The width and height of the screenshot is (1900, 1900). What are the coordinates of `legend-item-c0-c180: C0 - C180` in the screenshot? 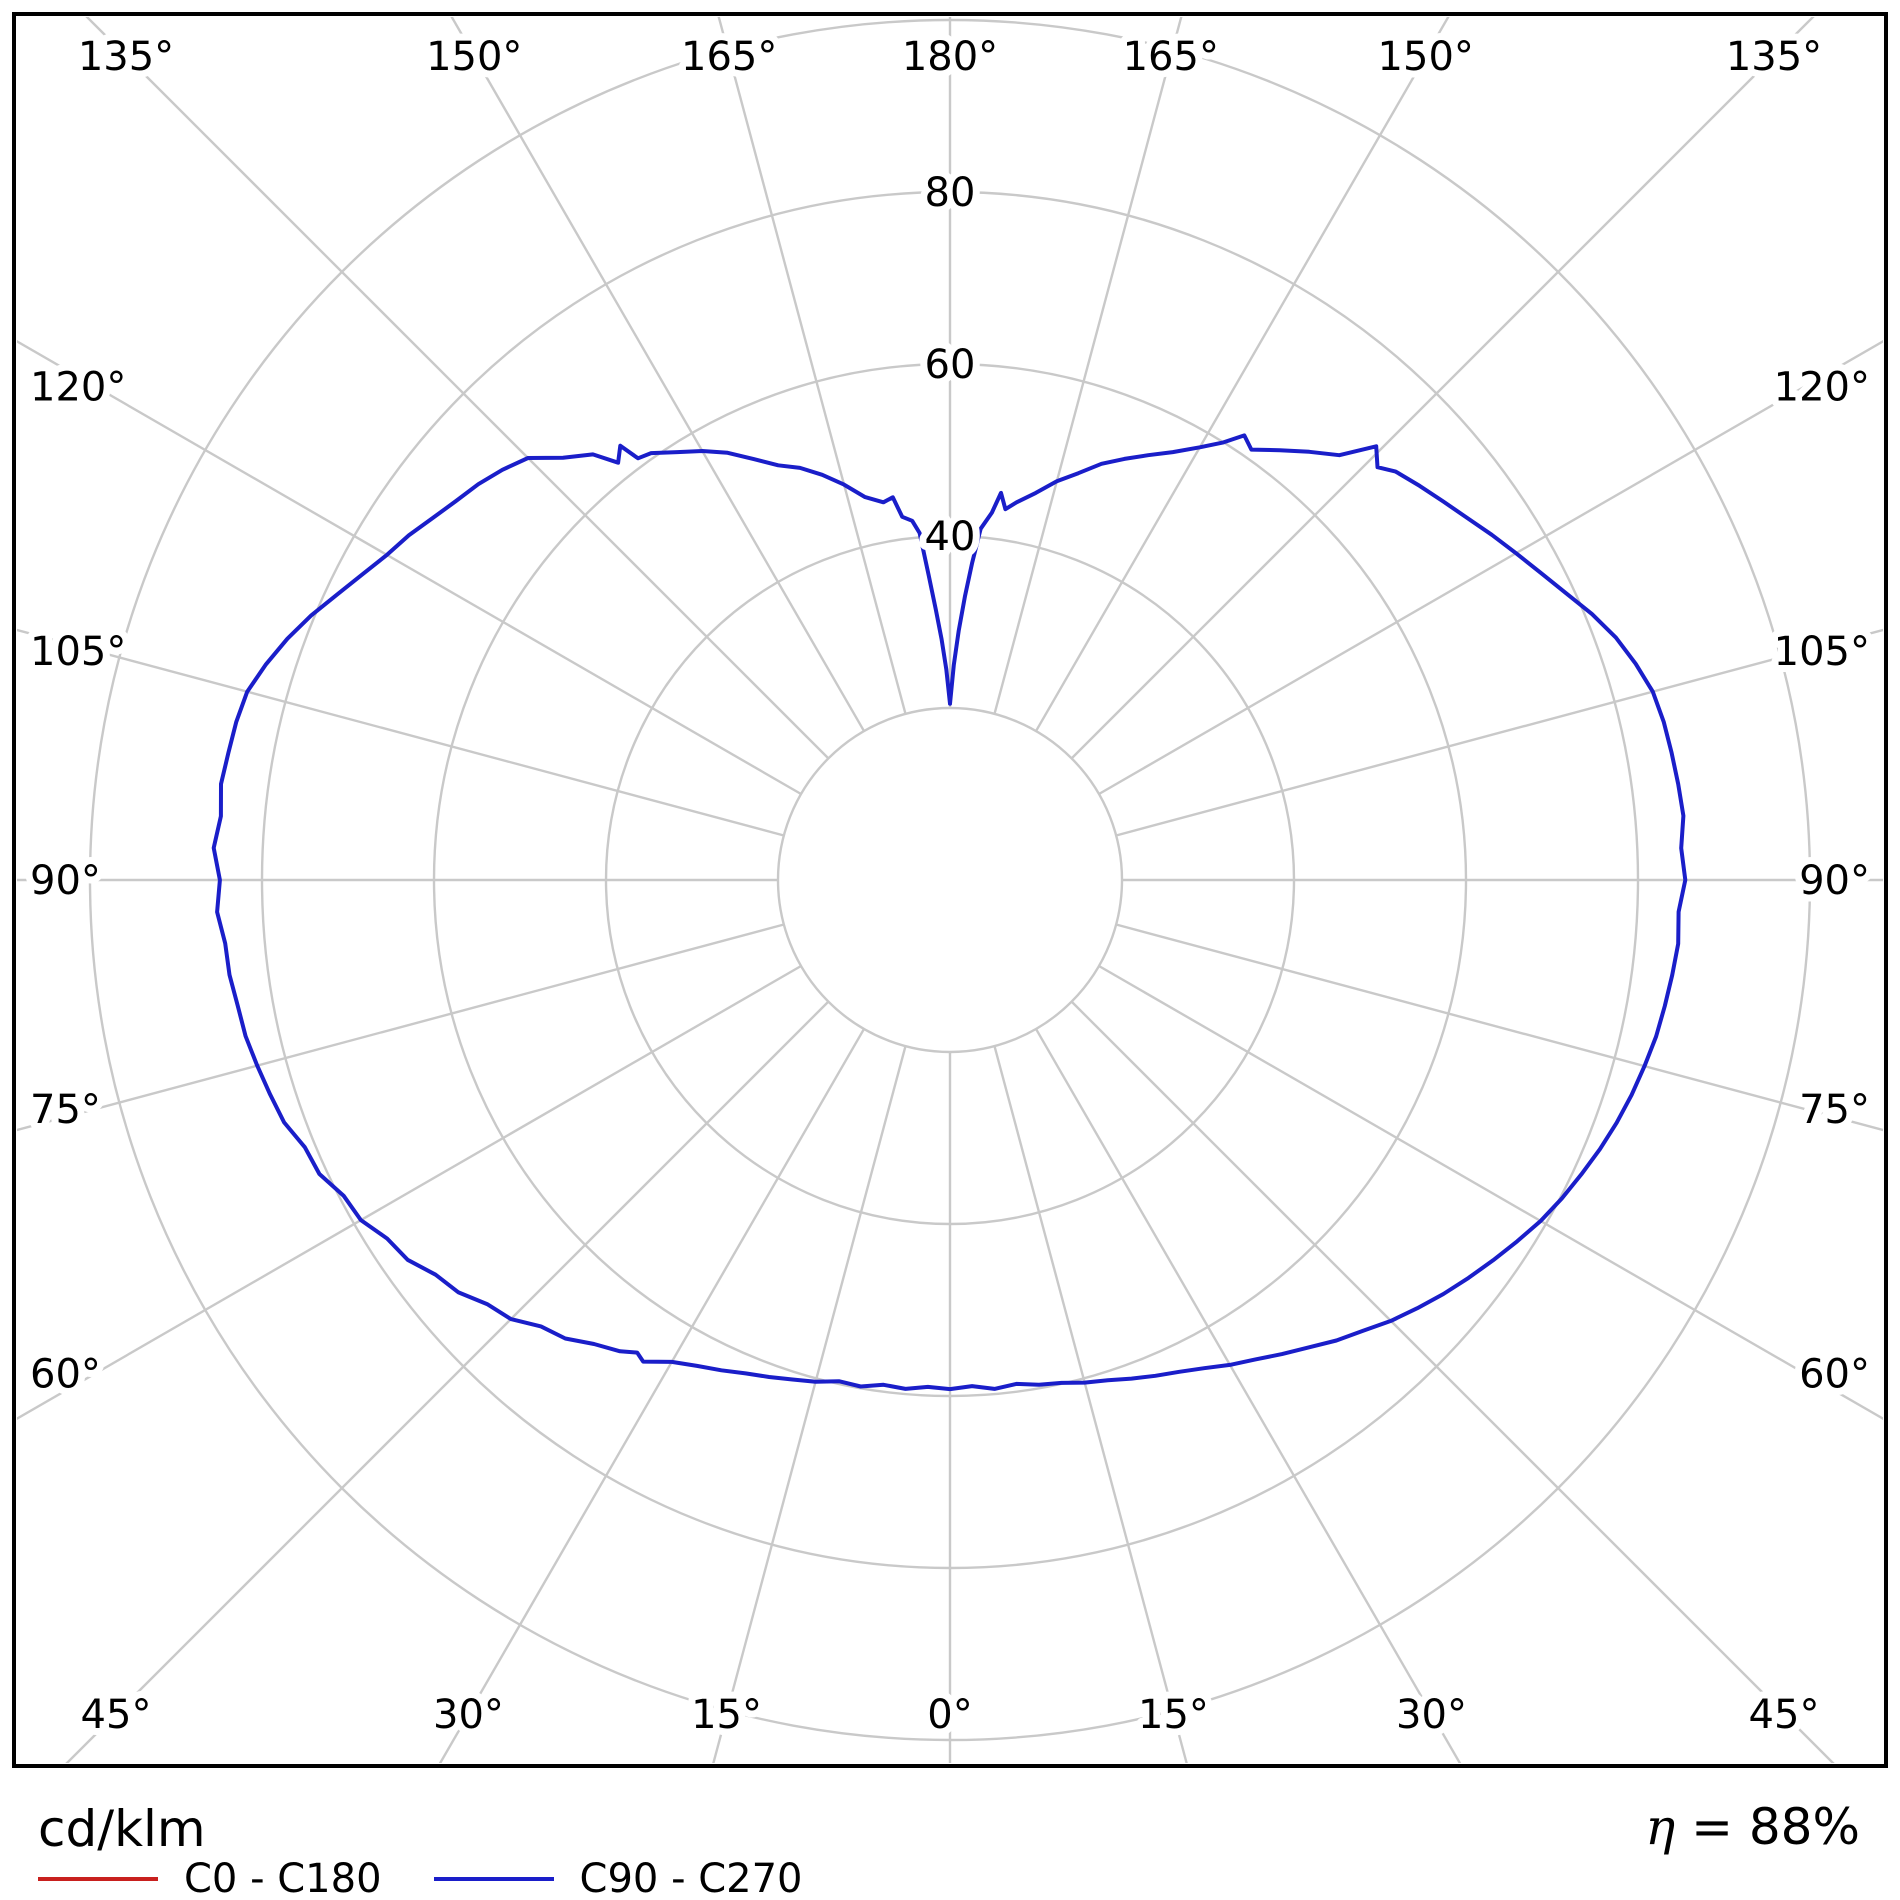 It's located at (210, 1878).